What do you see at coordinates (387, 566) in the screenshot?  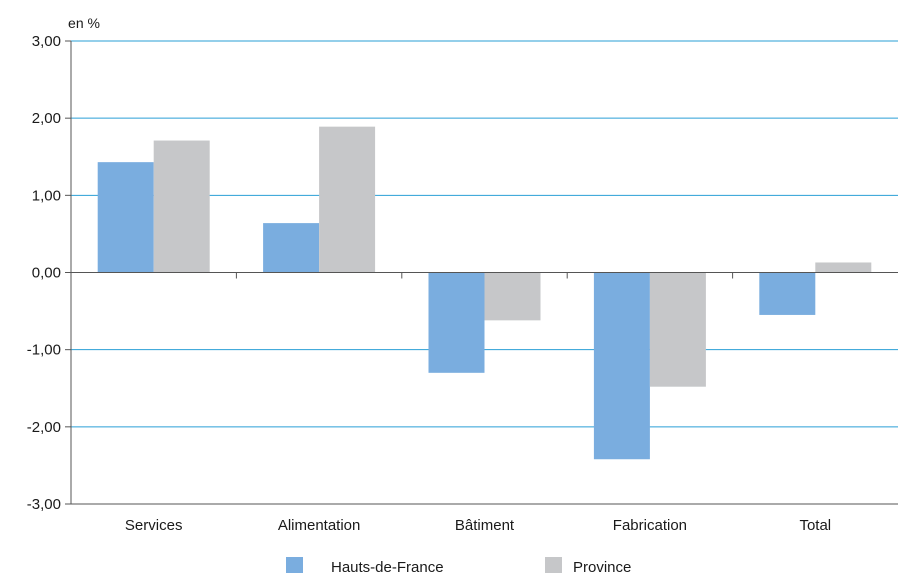 I see `legend-label: Hauts-de-France` at bounding box center [387, 566].